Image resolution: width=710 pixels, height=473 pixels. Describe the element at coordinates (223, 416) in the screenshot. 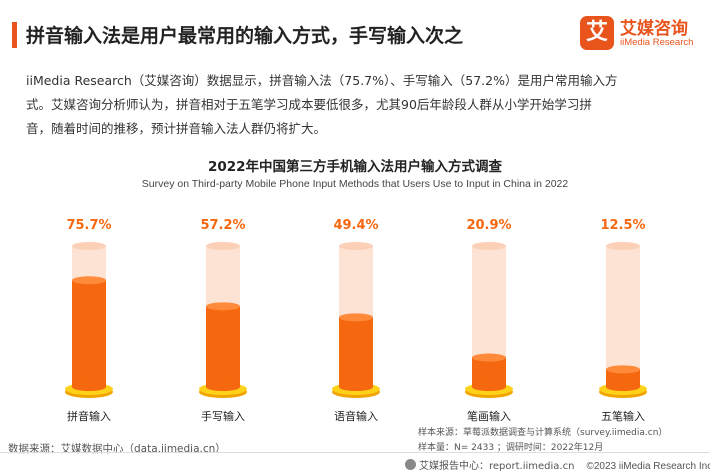

I see `category-label: 手写输入` at that location.